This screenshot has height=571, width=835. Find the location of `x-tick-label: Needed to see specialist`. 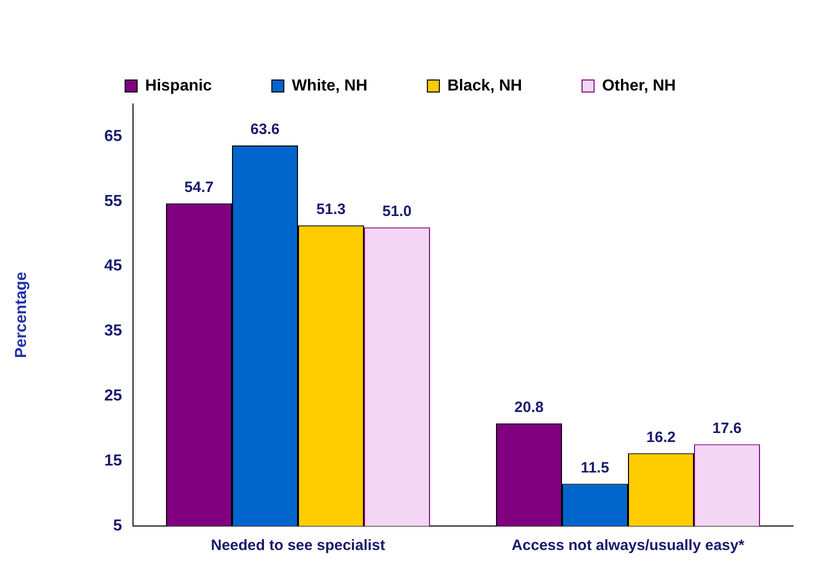

x-tick-label: Needed to see specialist is located at coordinates (298, 545).